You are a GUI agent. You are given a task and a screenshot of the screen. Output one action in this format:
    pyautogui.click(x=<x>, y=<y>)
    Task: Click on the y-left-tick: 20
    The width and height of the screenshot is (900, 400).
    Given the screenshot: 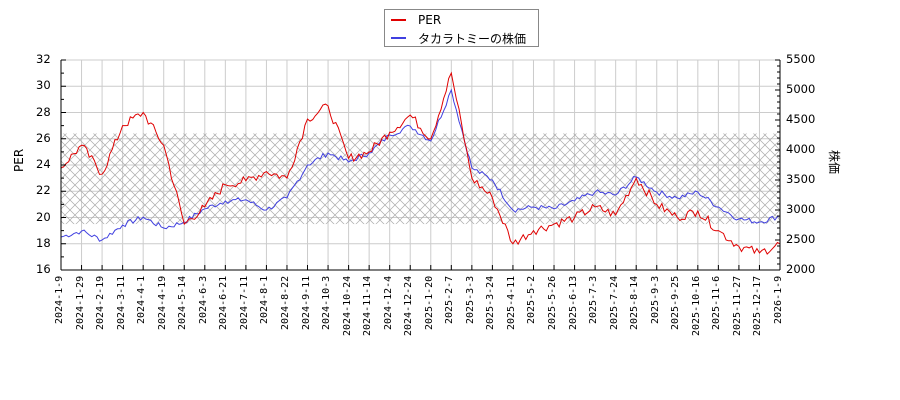 What is the action you would take?
    pyautogui.click(x=43, y=216)
    